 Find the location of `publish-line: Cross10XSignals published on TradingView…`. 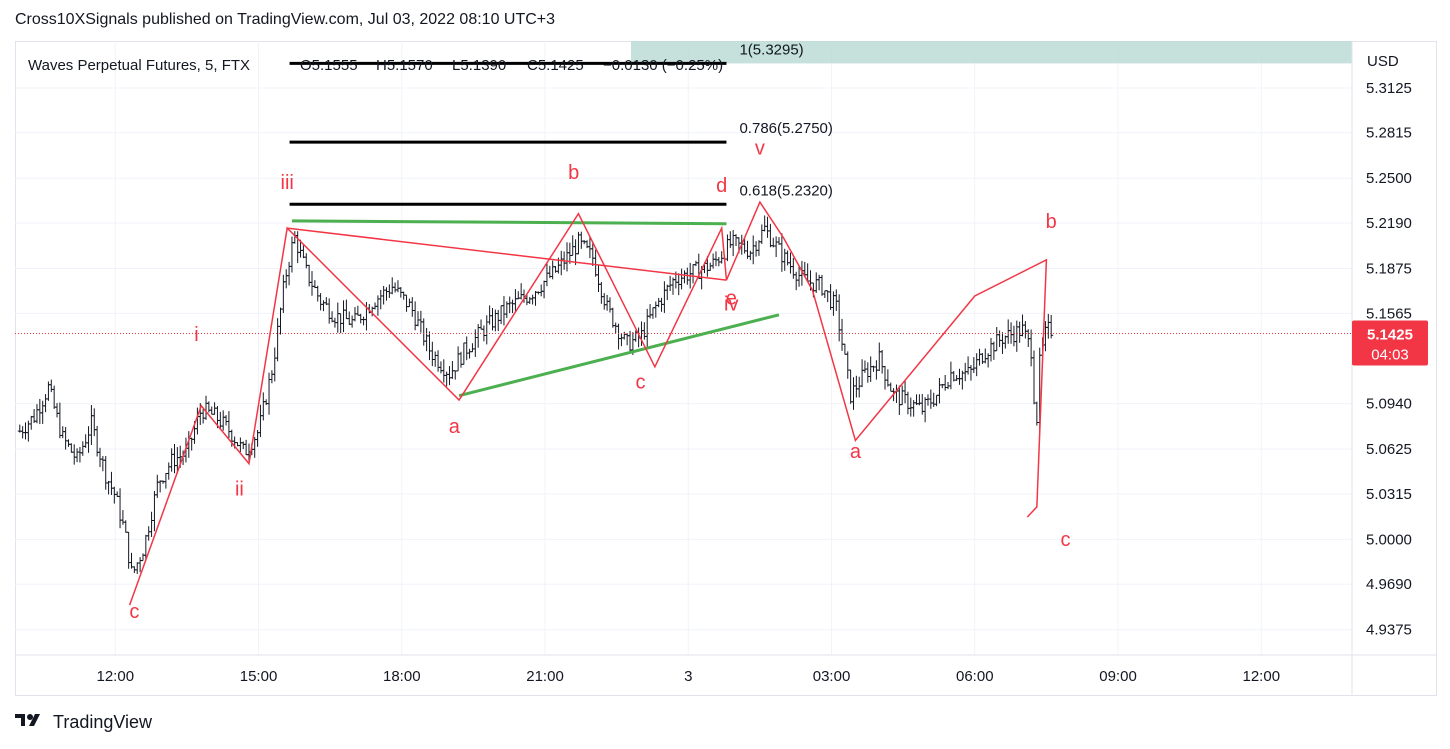

publish-line: Cross10XSignals published on TradingView… is located at coordinates (285, 19).